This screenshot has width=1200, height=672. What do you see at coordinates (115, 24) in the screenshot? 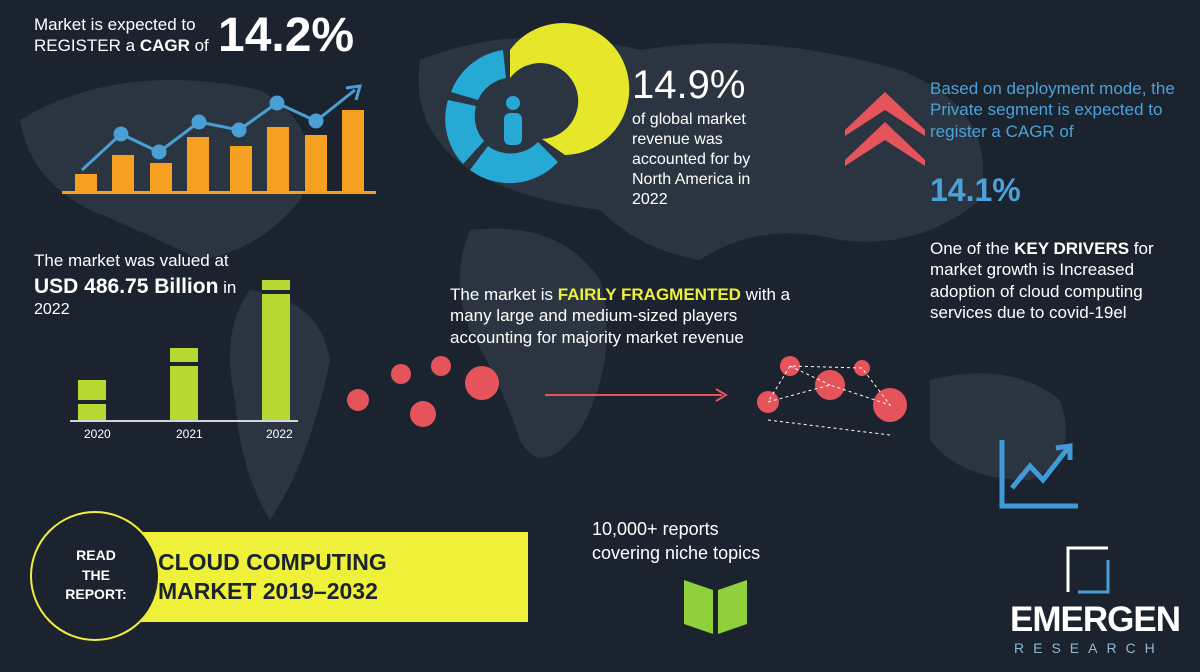
I see `text: Market is expected to` at bounding box center [115, 24].